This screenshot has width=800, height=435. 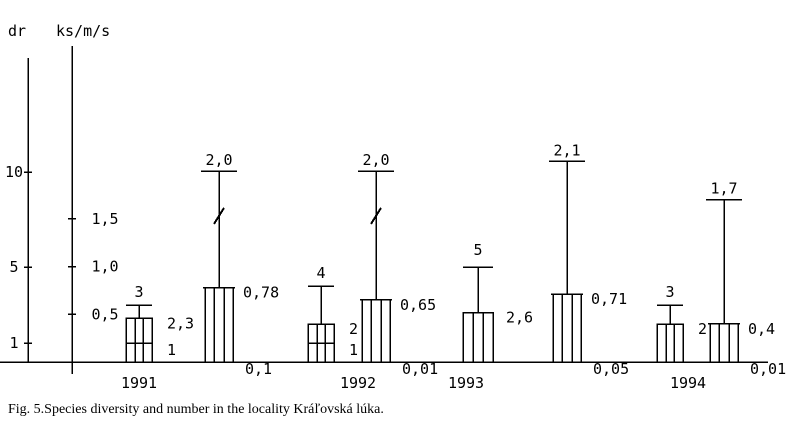 What do you see at coordinates (13, 267) in the screenshot?
I see `left-tick-label: 5` at bounding box center [13, 267].